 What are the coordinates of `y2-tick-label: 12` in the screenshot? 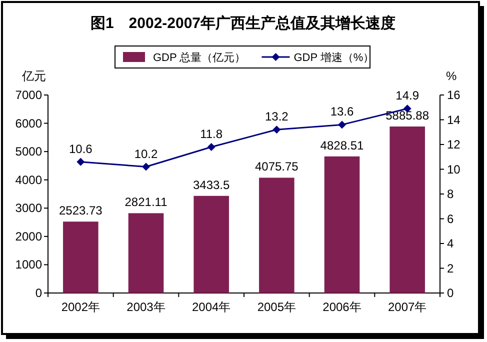 It's located at (454, 145).